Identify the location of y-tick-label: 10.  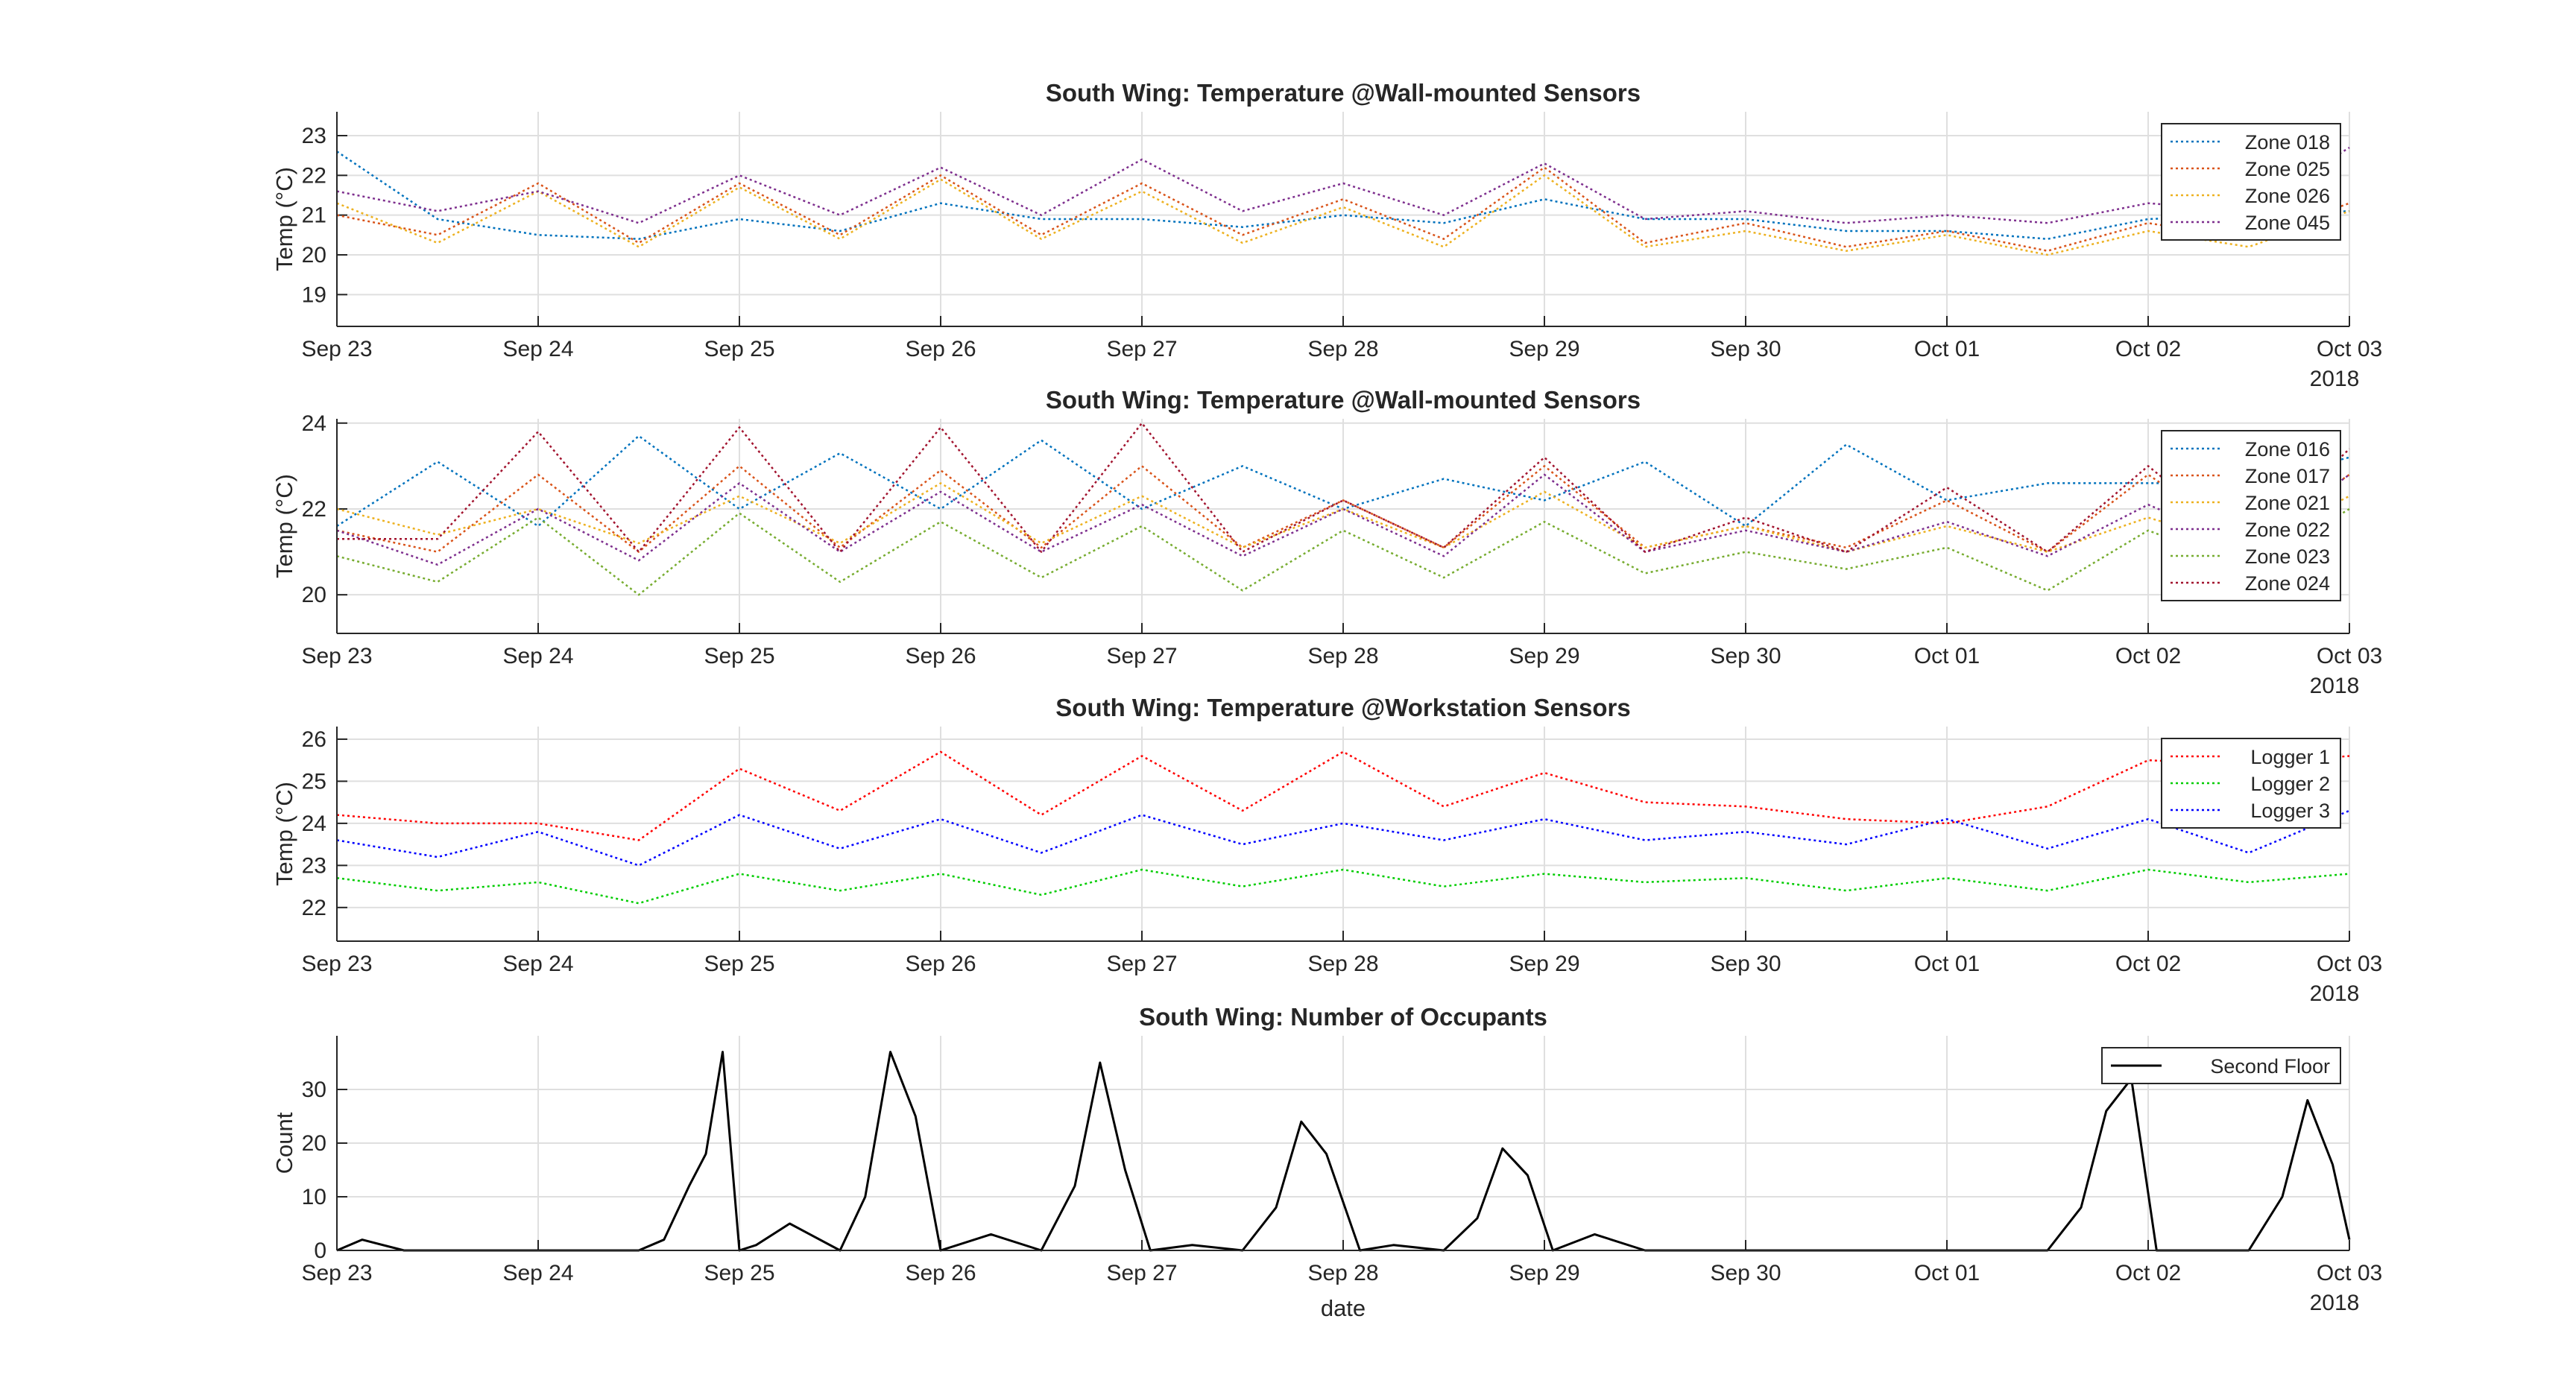
(314, 1197).